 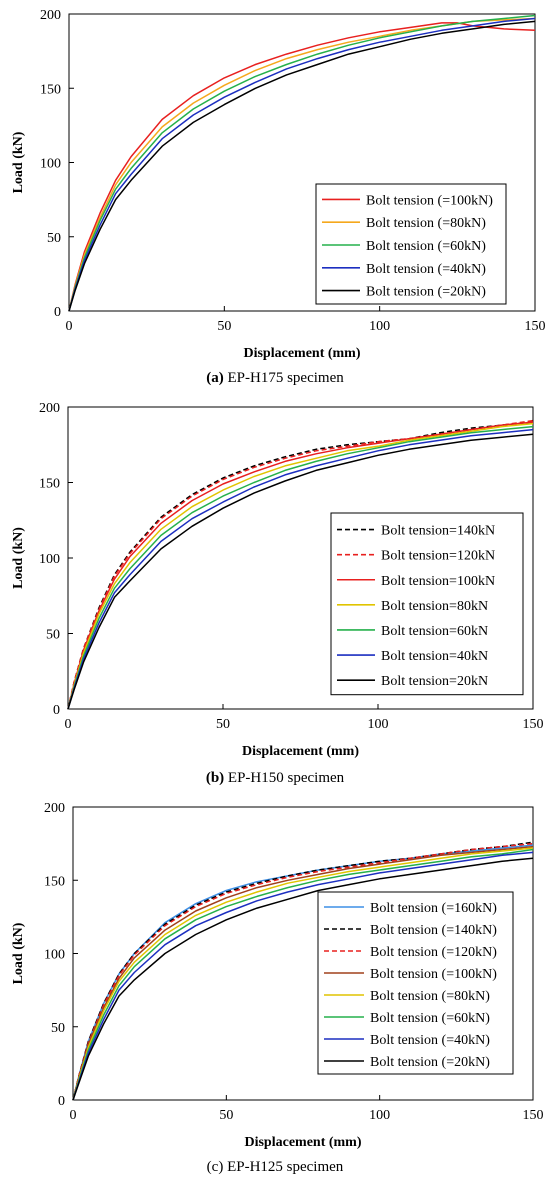 I want to click on legend-label: Bolt tension (=120kN), so click(x=433, y=952).